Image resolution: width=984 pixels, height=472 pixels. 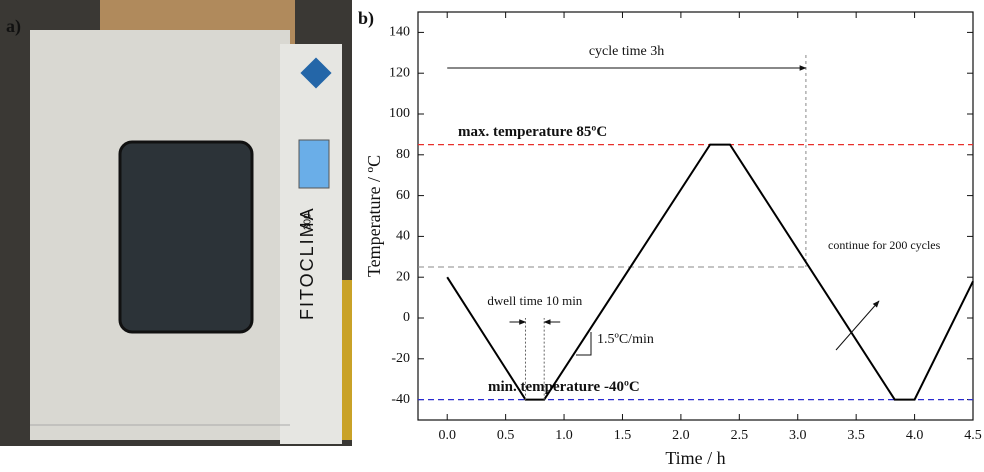 What do you see at coordinates (406, 317) in the screenshot?
I see `y-tick-label: 0` at bounding box center [406, 317].